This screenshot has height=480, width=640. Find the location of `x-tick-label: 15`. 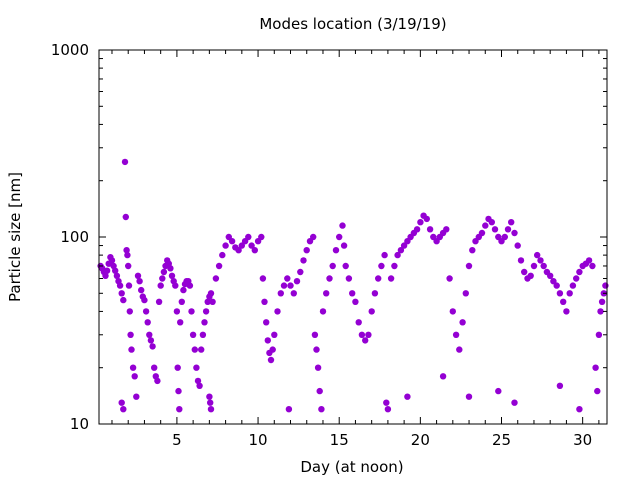

x-tick-label: 15 is located at coordinates (339, 440).